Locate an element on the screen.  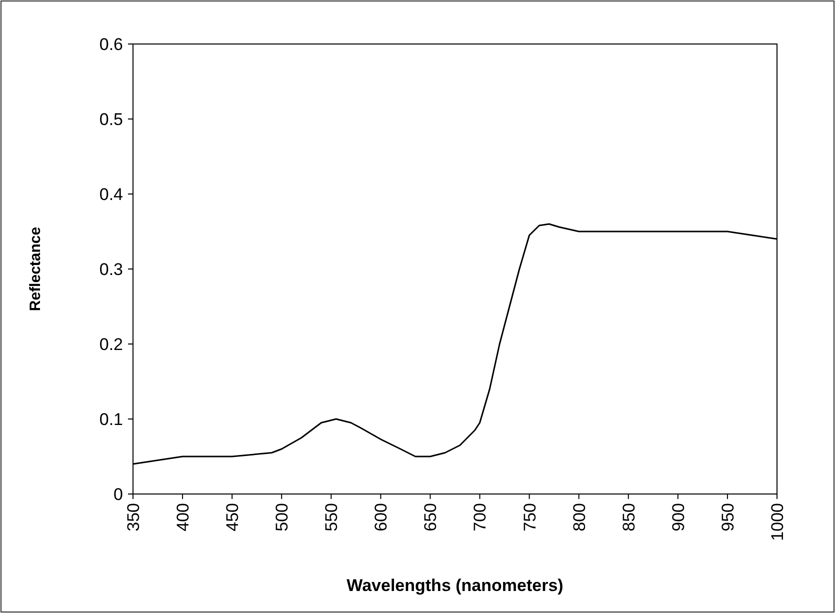
x-tick-label: 600 is located at coordinates (381, 517).